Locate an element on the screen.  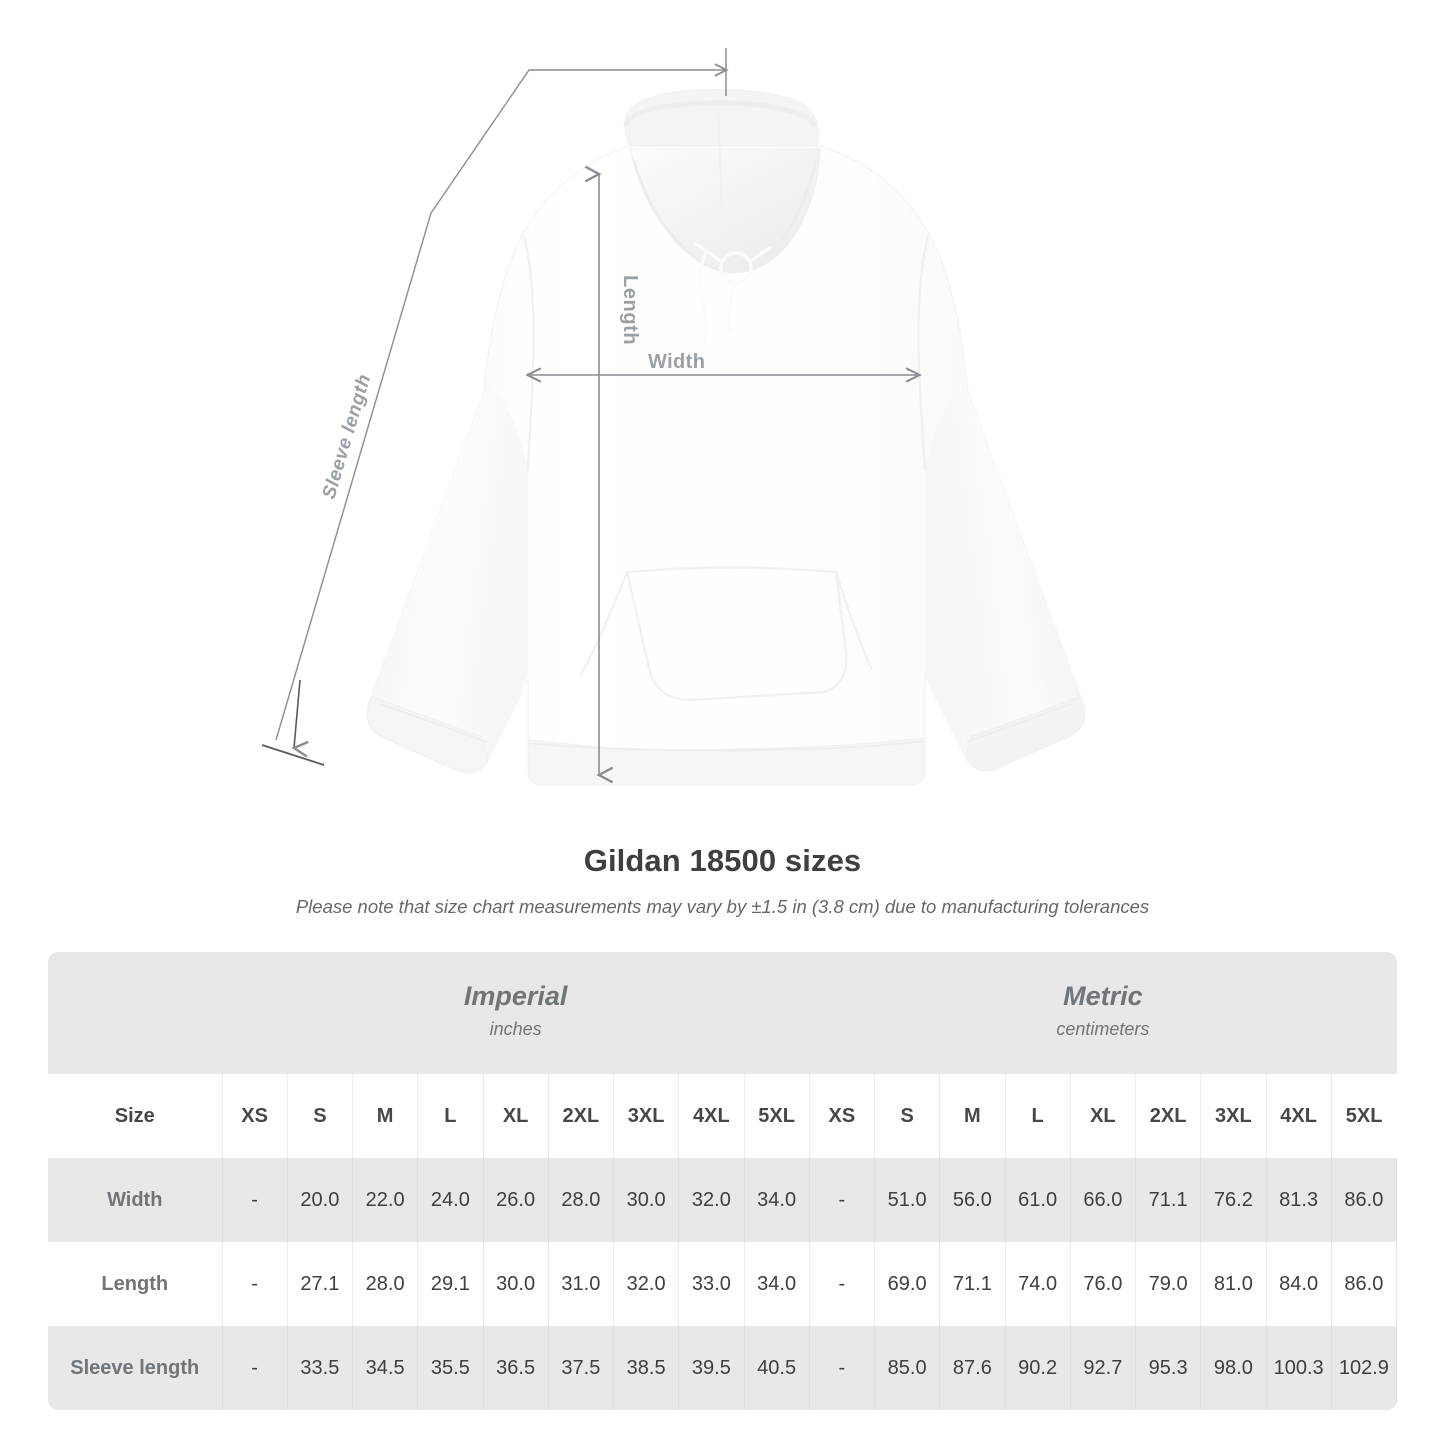
cell: 100.3 is located at coordinates (1299, 1368).